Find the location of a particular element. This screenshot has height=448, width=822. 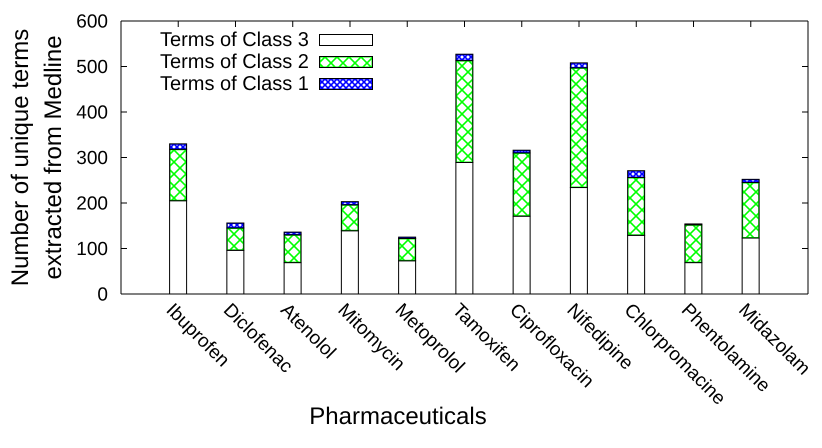

legend-label: Terms of Class 2 is located at coordinates (234, 62).